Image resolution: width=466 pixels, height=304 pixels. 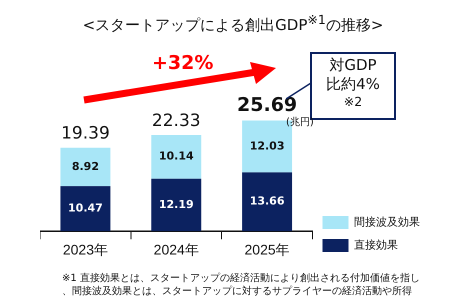 What do you see at coordinates (183, 63) in the screenshot?
I see `text: +32%` at bounding box center [183, 63].